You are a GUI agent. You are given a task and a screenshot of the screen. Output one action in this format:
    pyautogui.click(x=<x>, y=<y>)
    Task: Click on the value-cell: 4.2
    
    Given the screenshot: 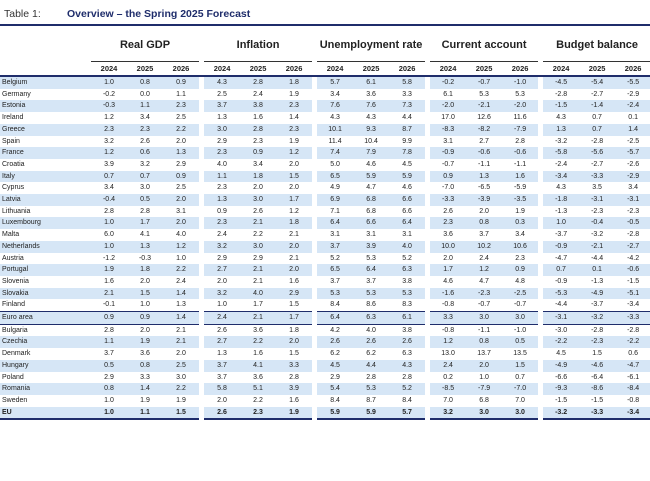 What is the action you would take?
    pyautogui.click(x=335, y=330)
    